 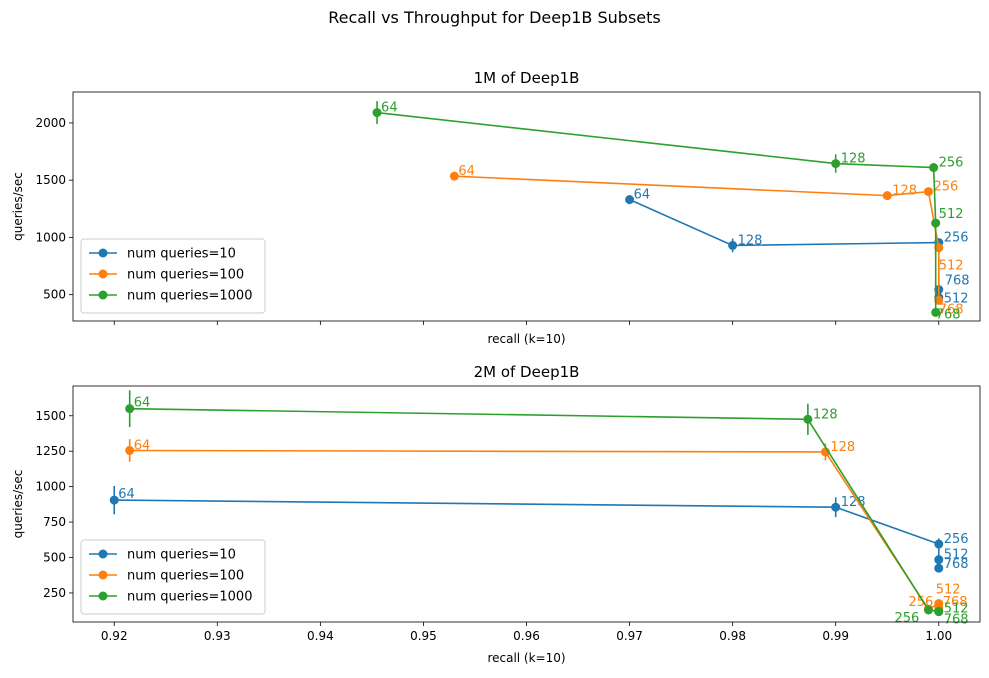 What do you see at coordinates (629, 636) in the screenshot?
I see `x-tick-label: 0.97` at bounding box center [629, 636].